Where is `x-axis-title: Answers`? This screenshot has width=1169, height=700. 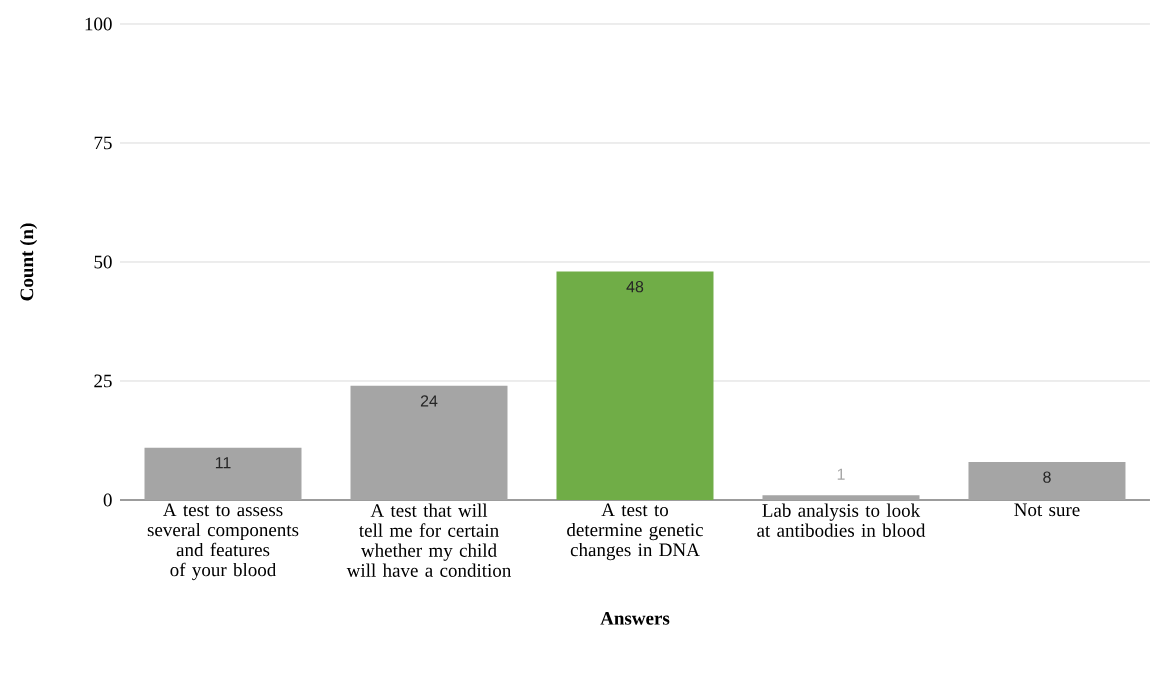 x-axis-title: Answers is located at coordinates (635, 618).